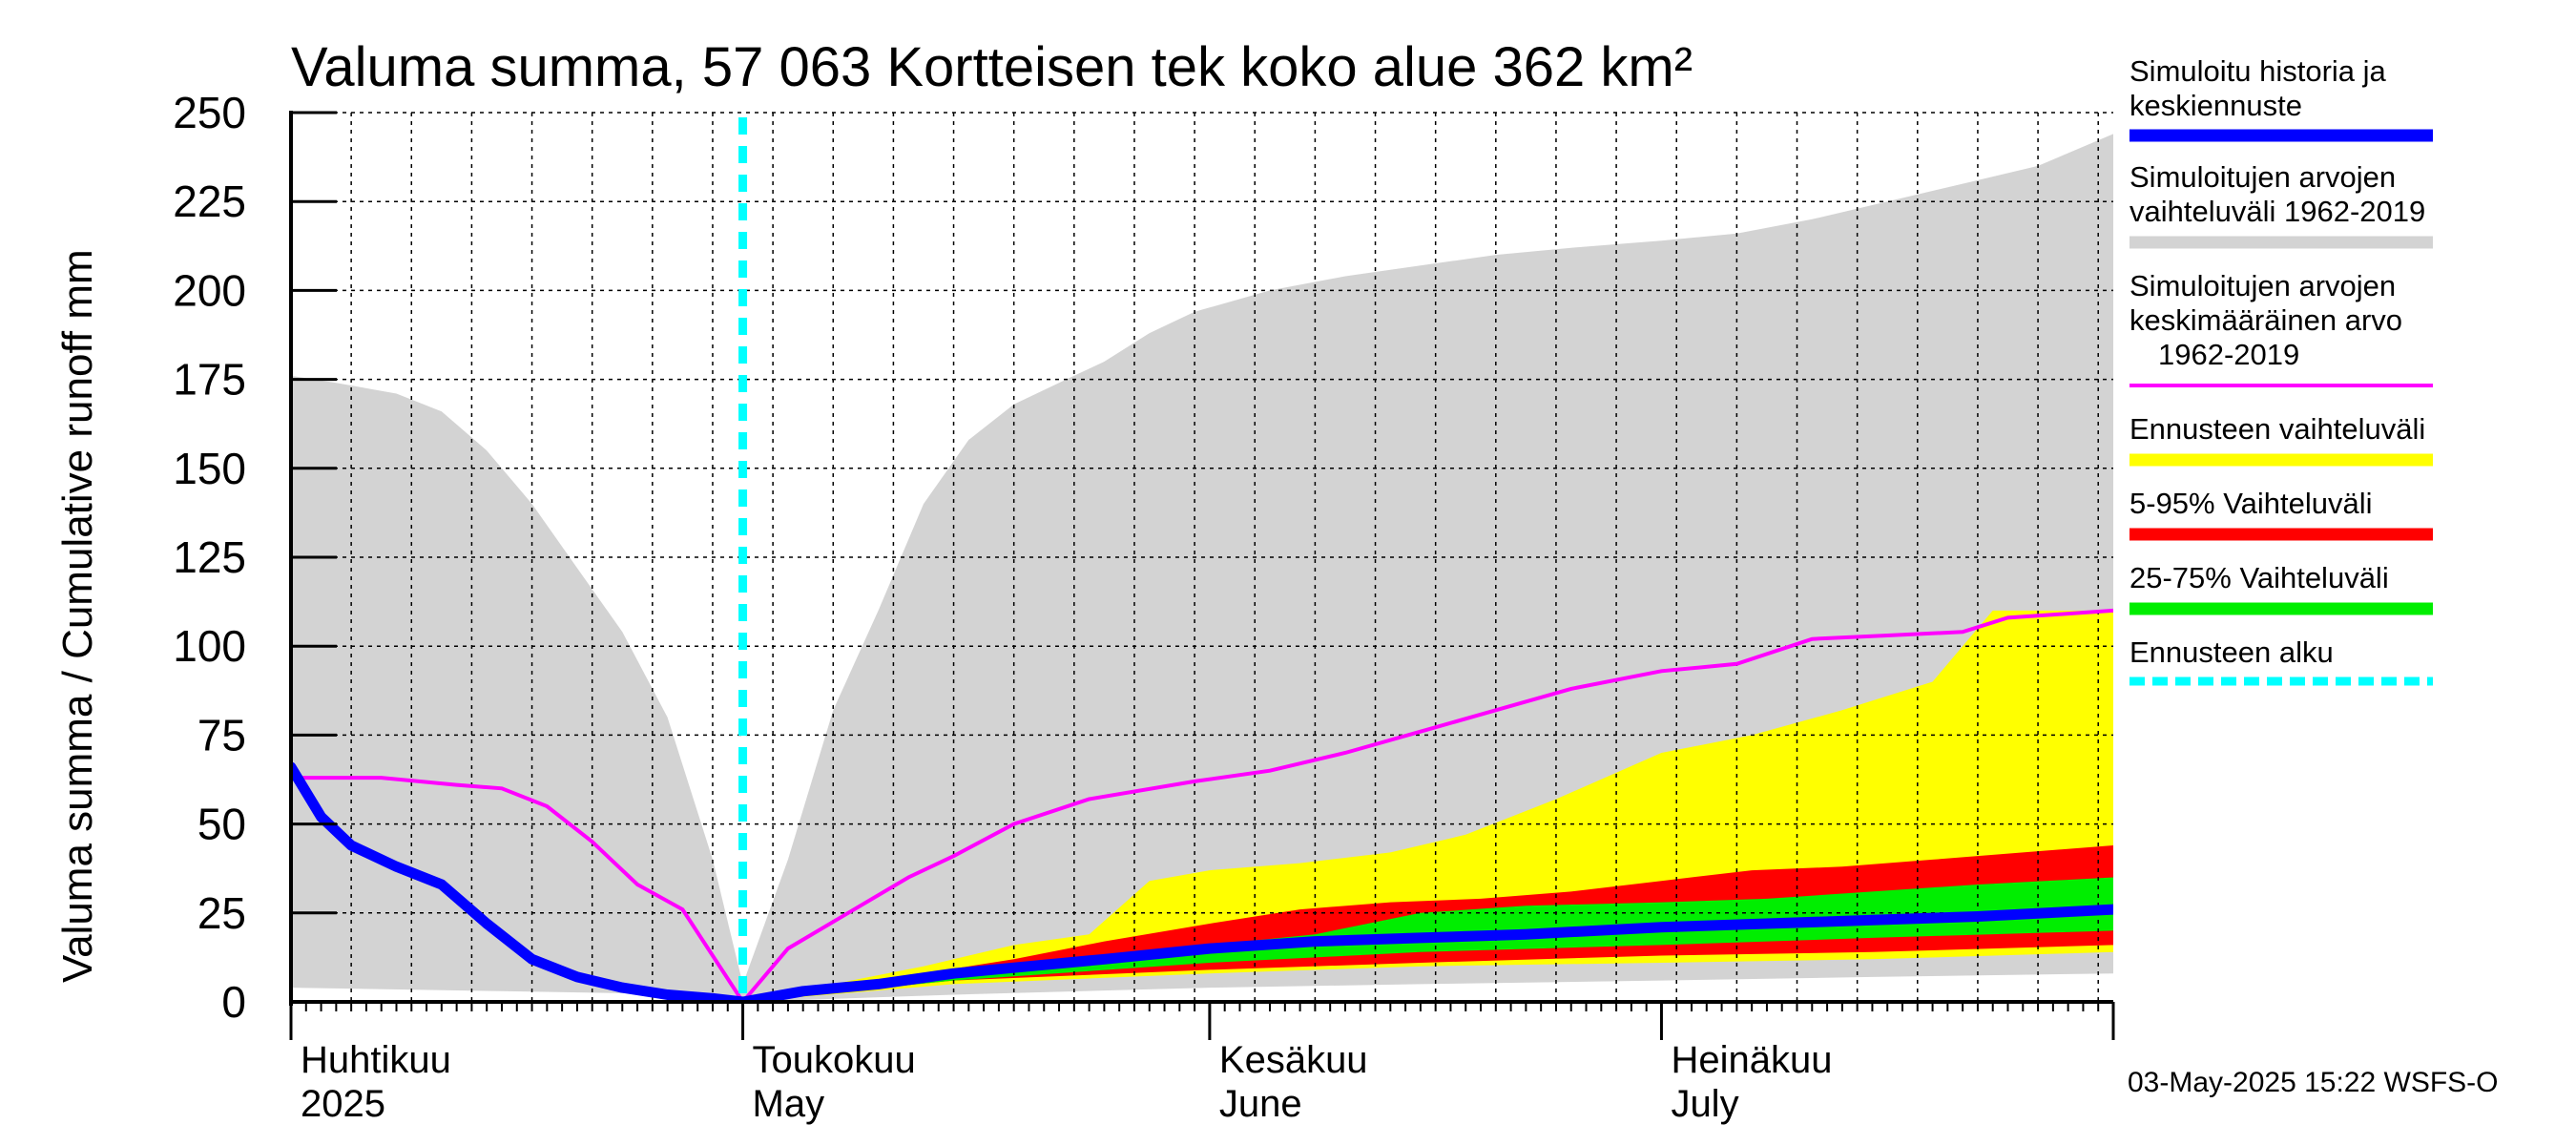 This screenshot has height=1145, width=2576. What do you see at coordinates (1704, 1104) in the screenshot?
I see `x-month-label-en: July` at bounding box center [1704, 1104].